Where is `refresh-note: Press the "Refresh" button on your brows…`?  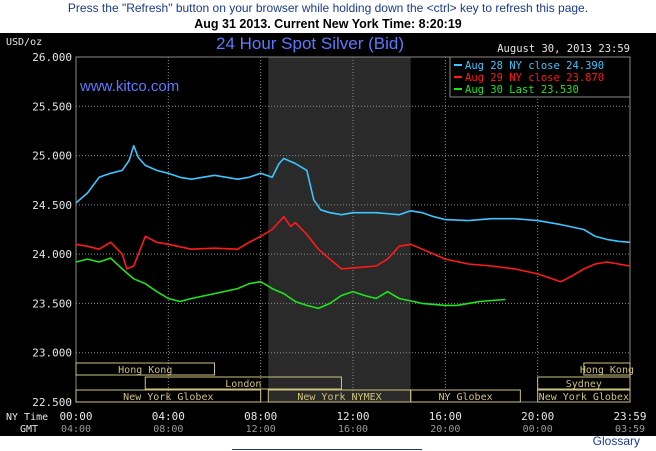
refresh-note: Press the "Refresh" button on your brows… is located at coordinates (328, 8).